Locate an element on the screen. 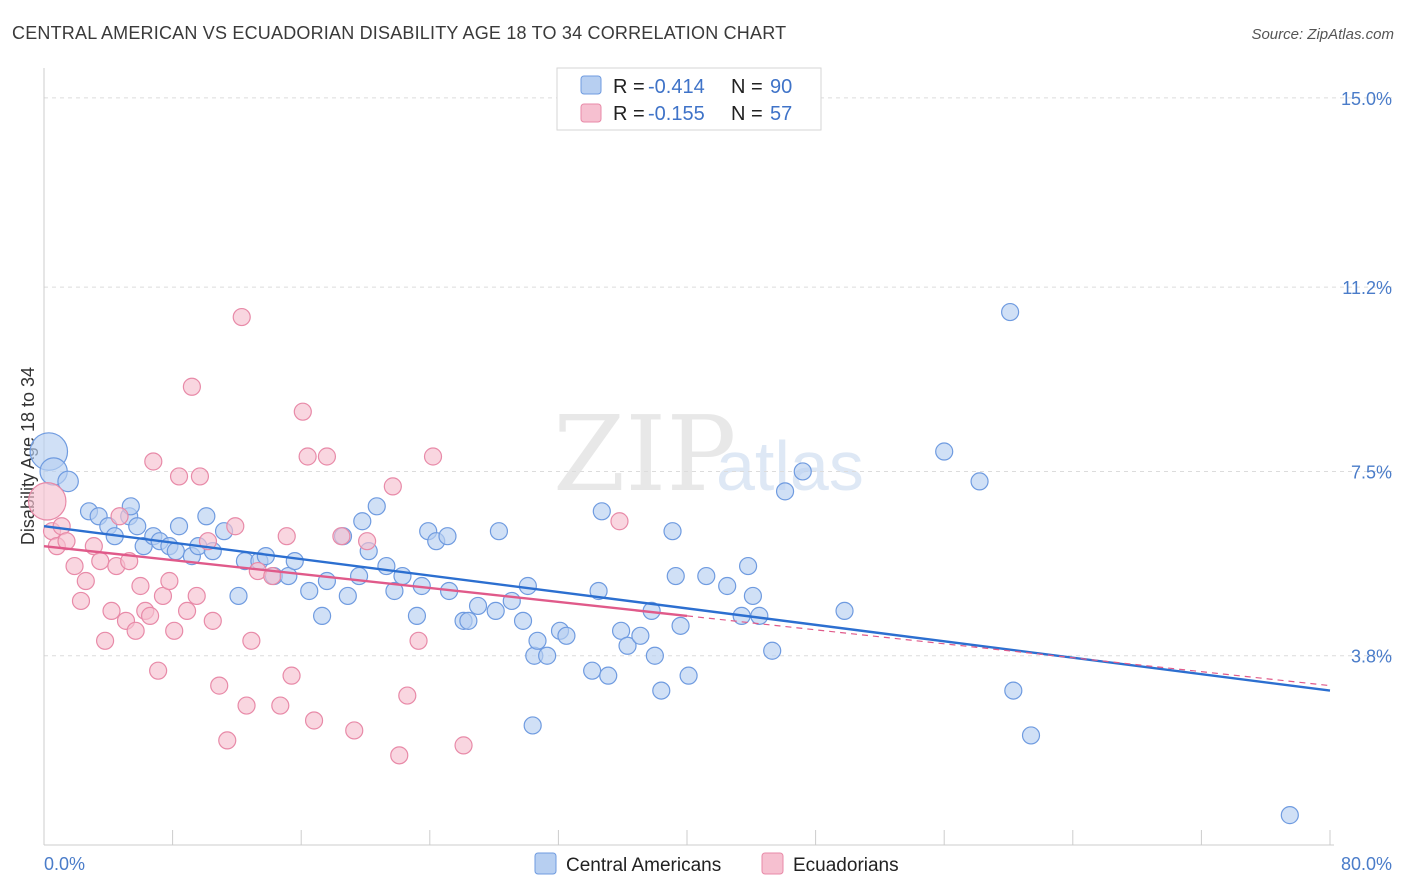  x-tick-label-min: 0.0% is located at coordinates (64, 864).